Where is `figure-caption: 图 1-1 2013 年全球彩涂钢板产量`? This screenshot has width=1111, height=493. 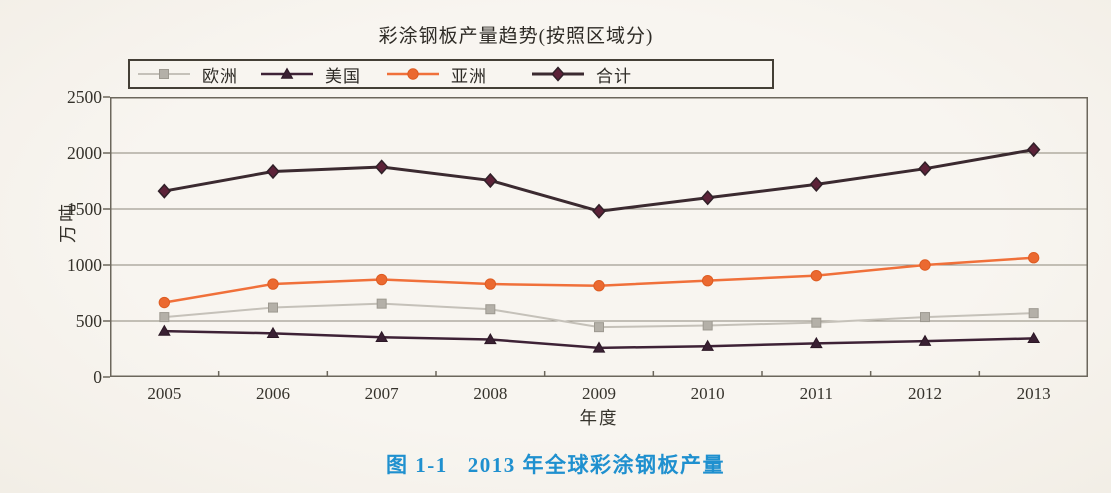 figure-caption: 图 1-1 2013 年全球彩涂钢板产量 is located at coordinates (555, 464).